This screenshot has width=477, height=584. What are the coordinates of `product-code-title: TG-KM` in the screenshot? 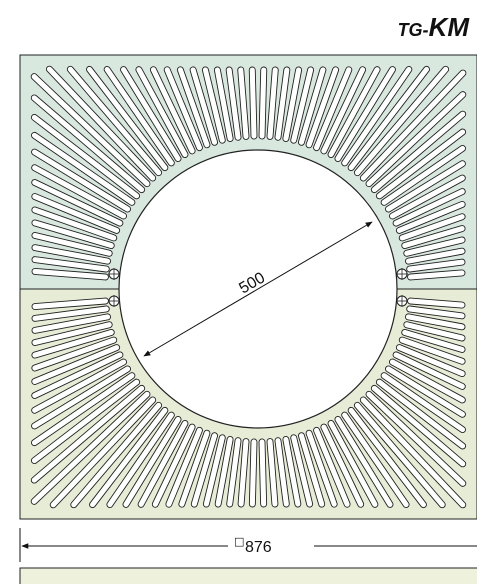 It's located at (433, 27).